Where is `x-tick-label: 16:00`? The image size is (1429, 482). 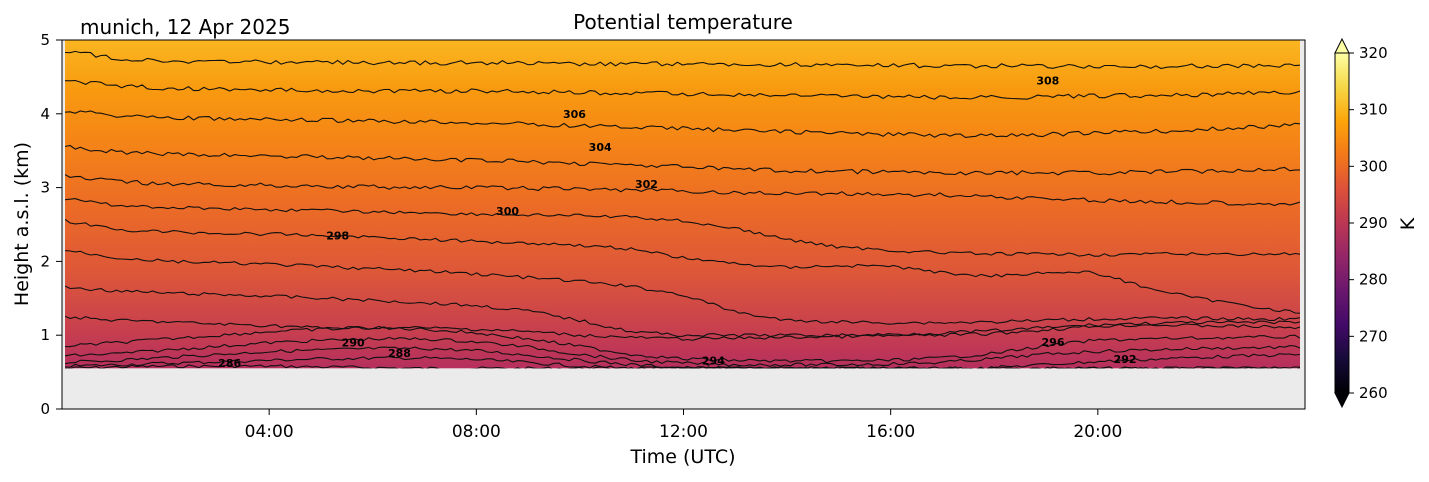 x-tick-label: 16:00 is located at coordinates (890, 432).